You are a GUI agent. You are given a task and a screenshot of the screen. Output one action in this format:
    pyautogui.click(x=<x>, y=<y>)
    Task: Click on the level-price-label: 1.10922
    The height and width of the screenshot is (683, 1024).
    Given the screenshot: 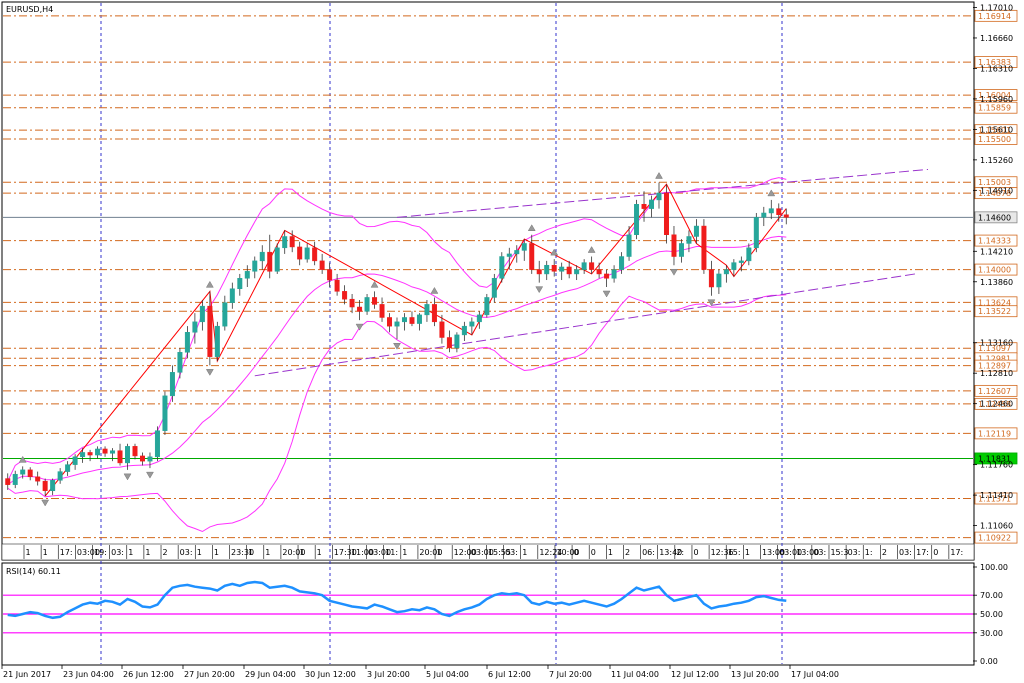 What is the action you would take?
    pyautogui.click(x=994, y=538)
    